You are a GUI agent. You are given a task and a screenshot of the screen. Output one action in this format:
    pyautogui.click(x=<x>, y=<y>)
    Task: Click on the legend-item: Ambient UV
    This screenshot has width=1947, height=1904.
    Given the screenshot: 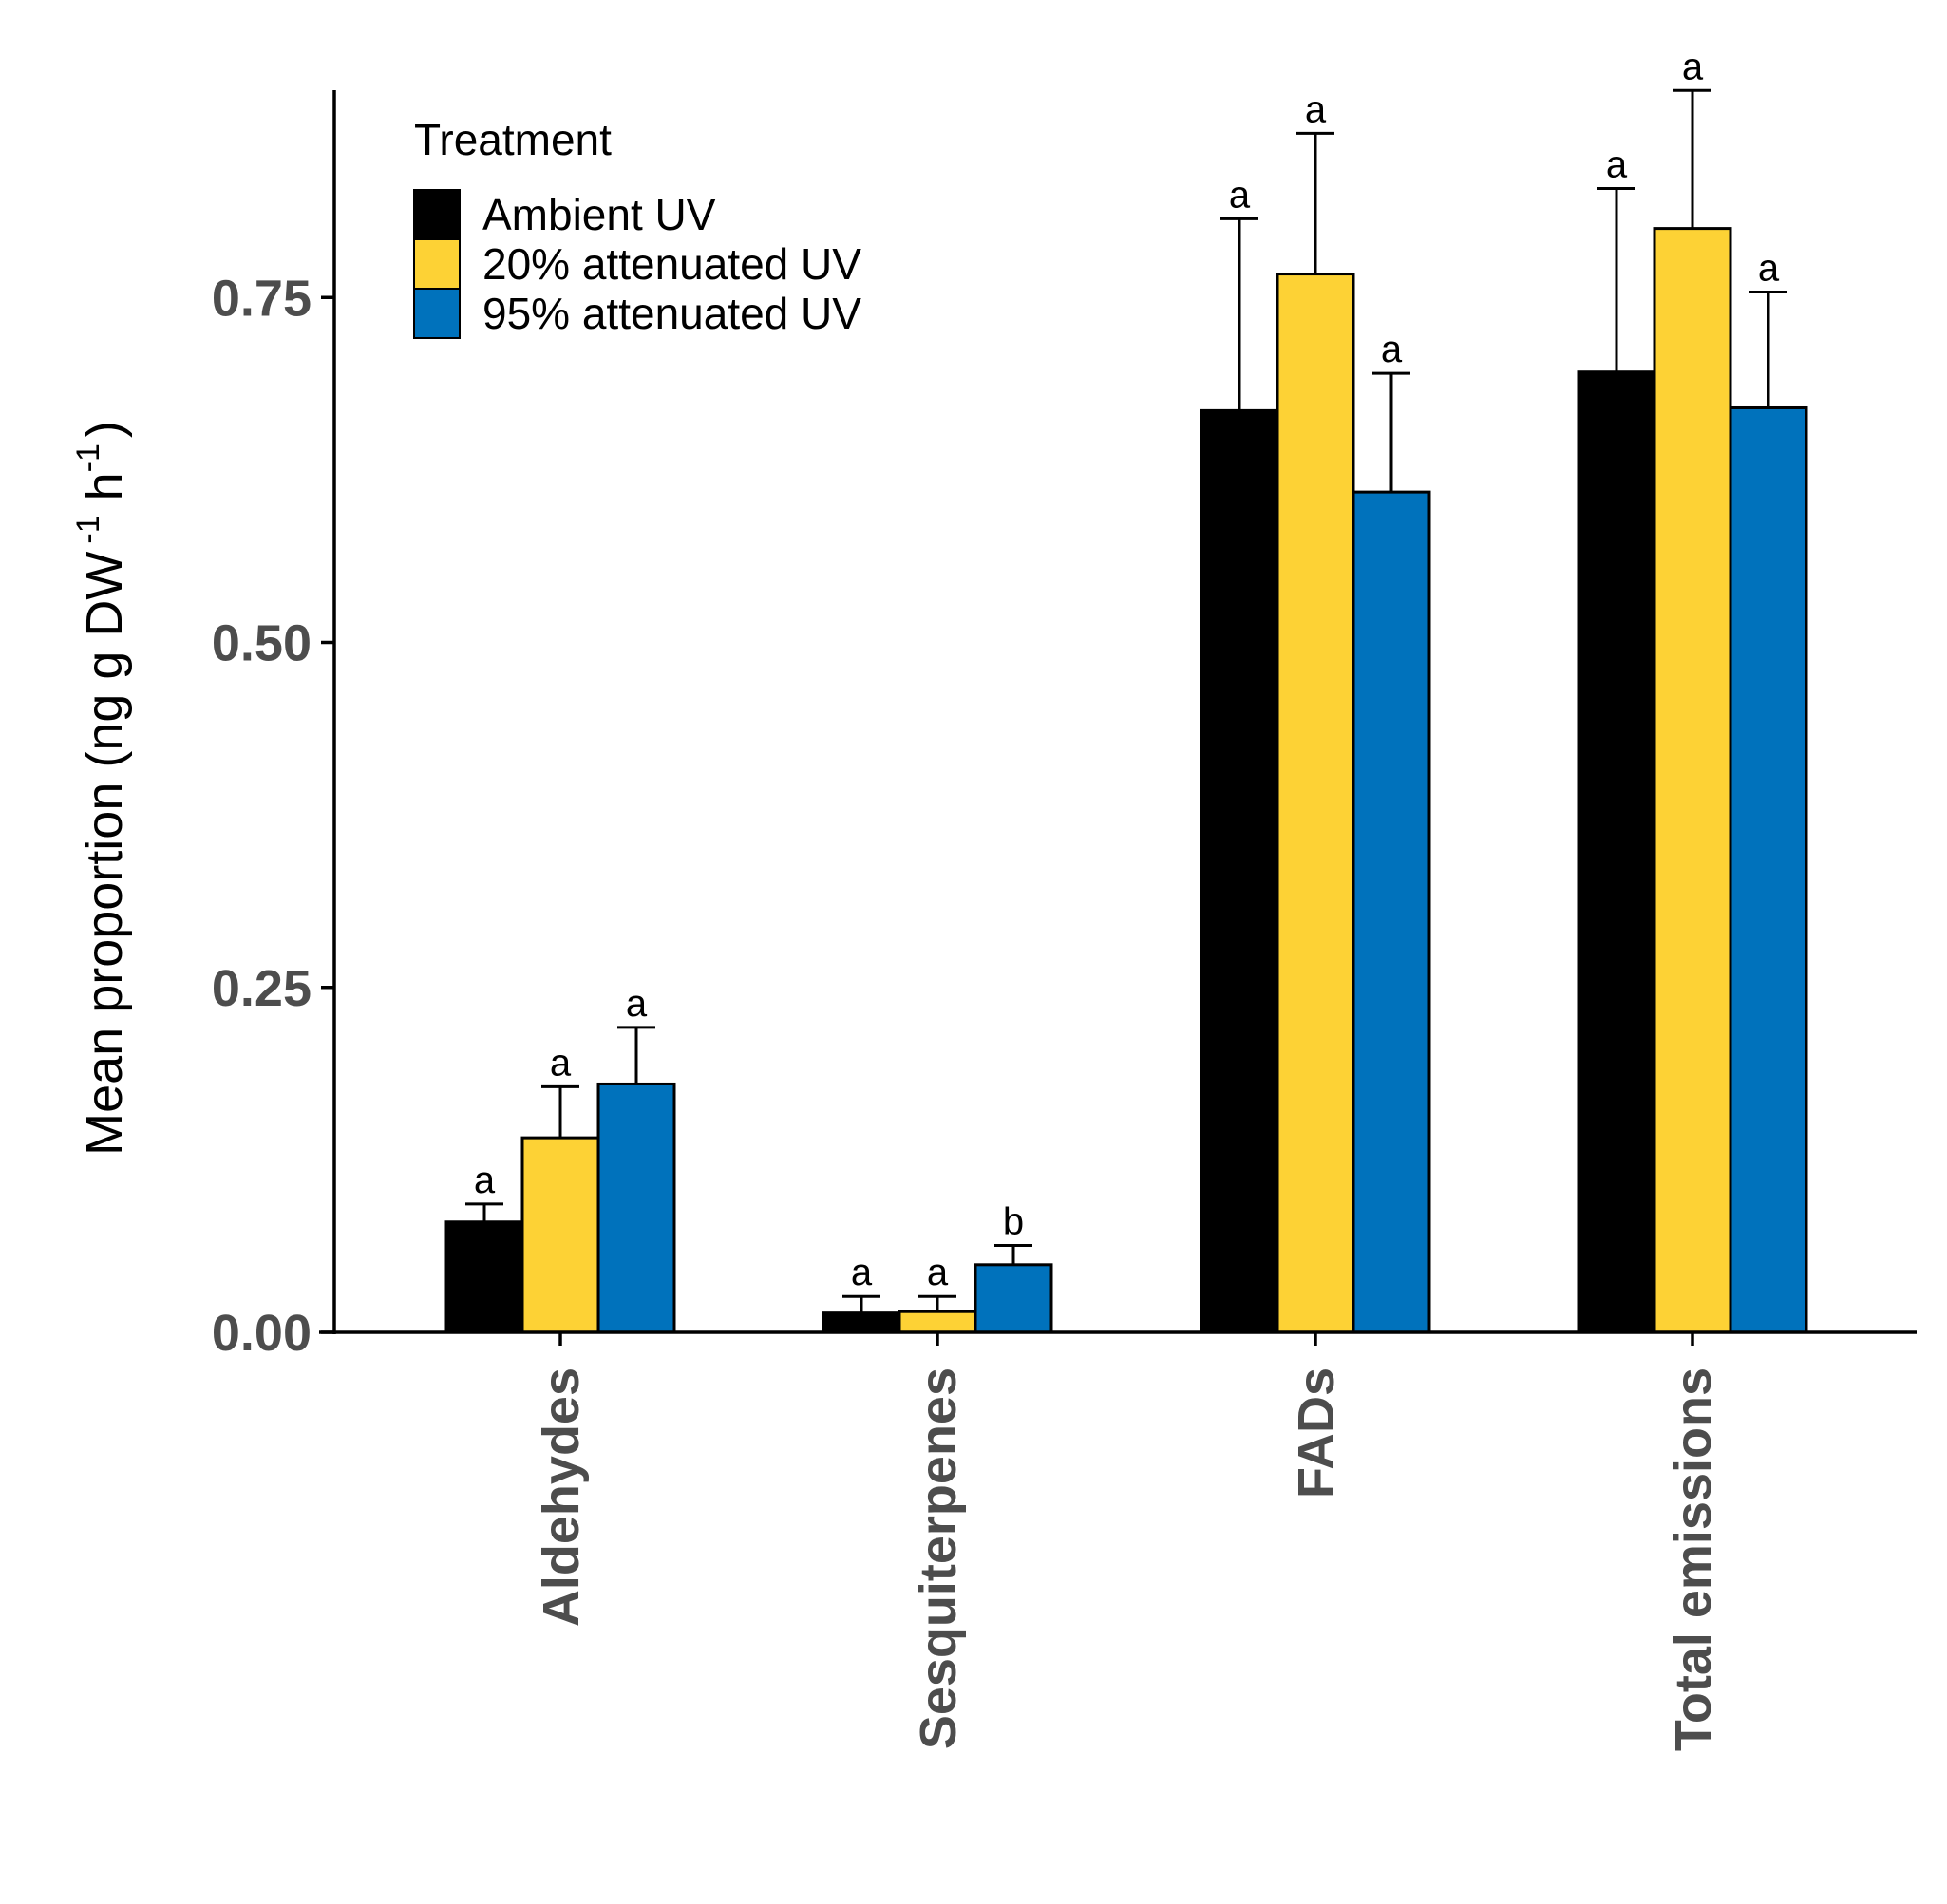 What is the action you would take?
    pyautogui.click(x=564, y=215)
    